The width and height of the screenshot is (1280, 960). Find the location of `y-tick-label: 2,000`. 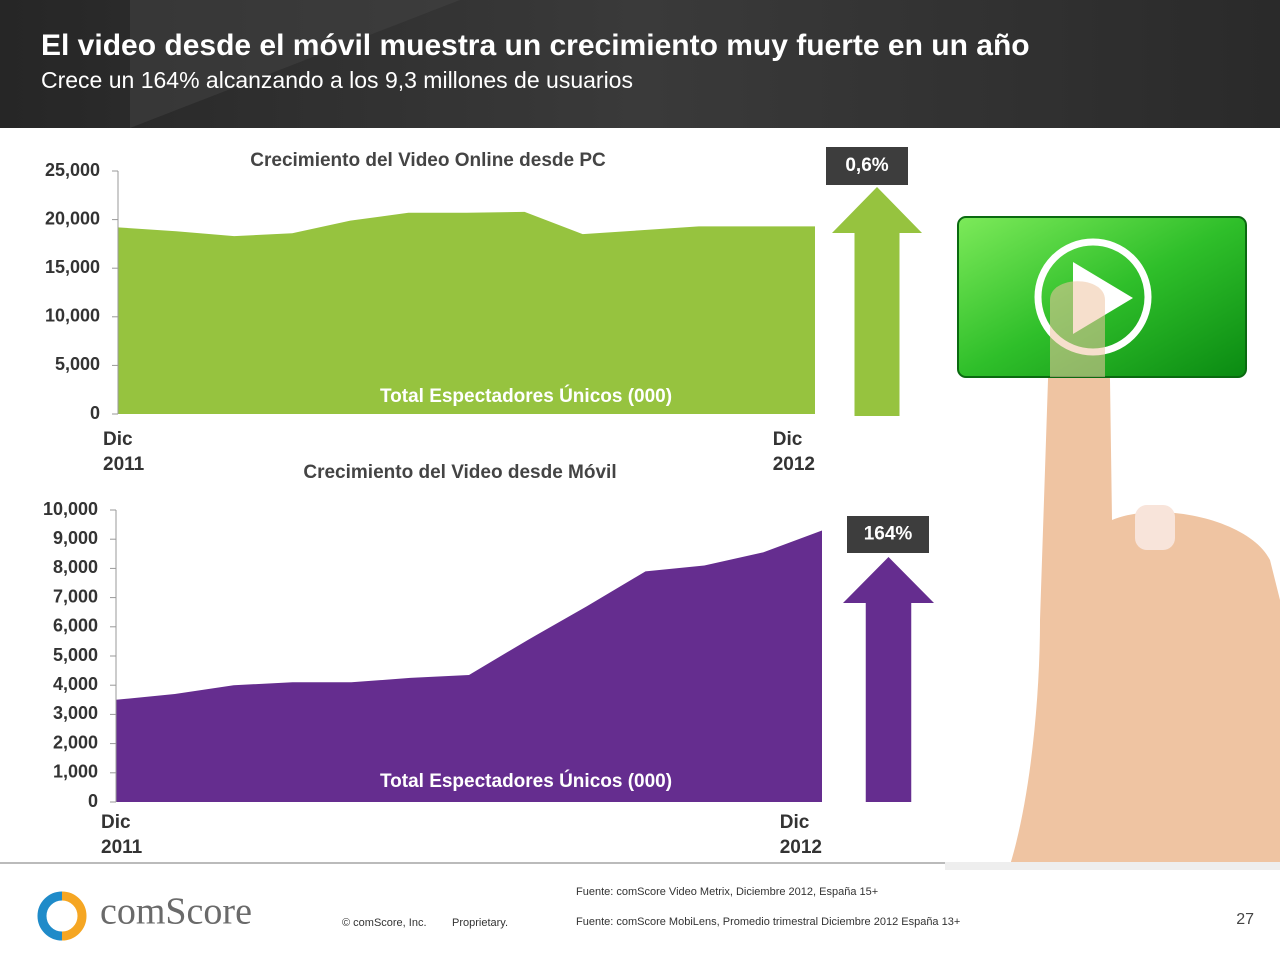

y-tick-label: 2,000 is located at coordinates (75, 742).